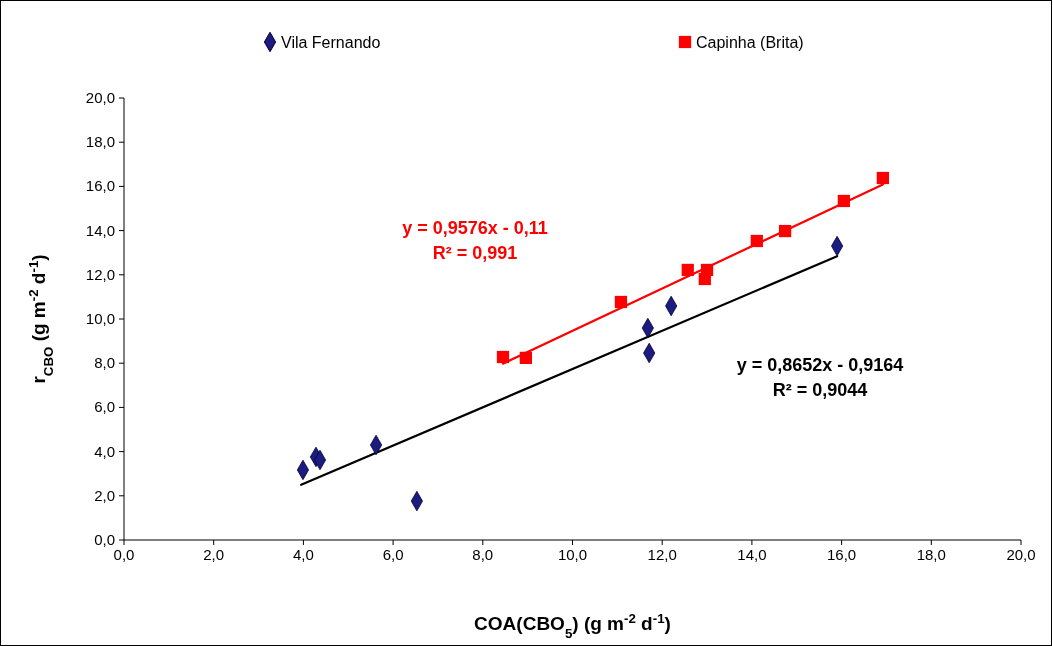 The image size is (1053, 646). I want to click on x-tick-label: 0,0, so click(124, 554).